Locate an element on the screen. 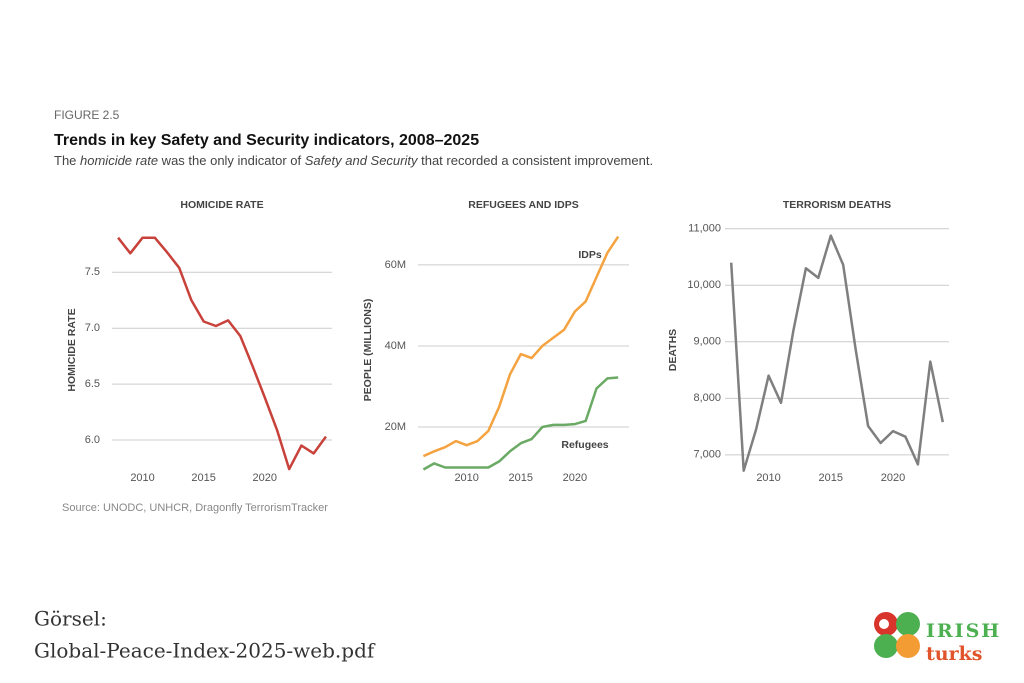 This screenshot has height=683, width=1024. y-tick-label: 7.5 is located at coordinates (92, 272).